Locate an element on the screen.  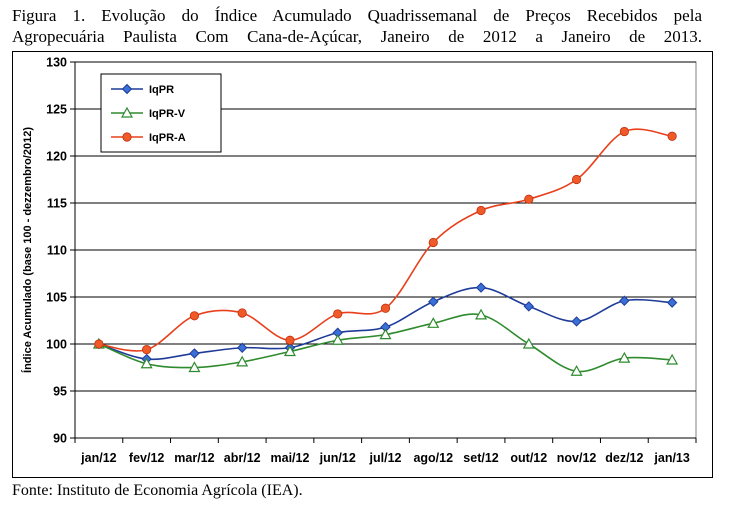
x-tick-label: abr/12 is located at coordinates (242, 458).